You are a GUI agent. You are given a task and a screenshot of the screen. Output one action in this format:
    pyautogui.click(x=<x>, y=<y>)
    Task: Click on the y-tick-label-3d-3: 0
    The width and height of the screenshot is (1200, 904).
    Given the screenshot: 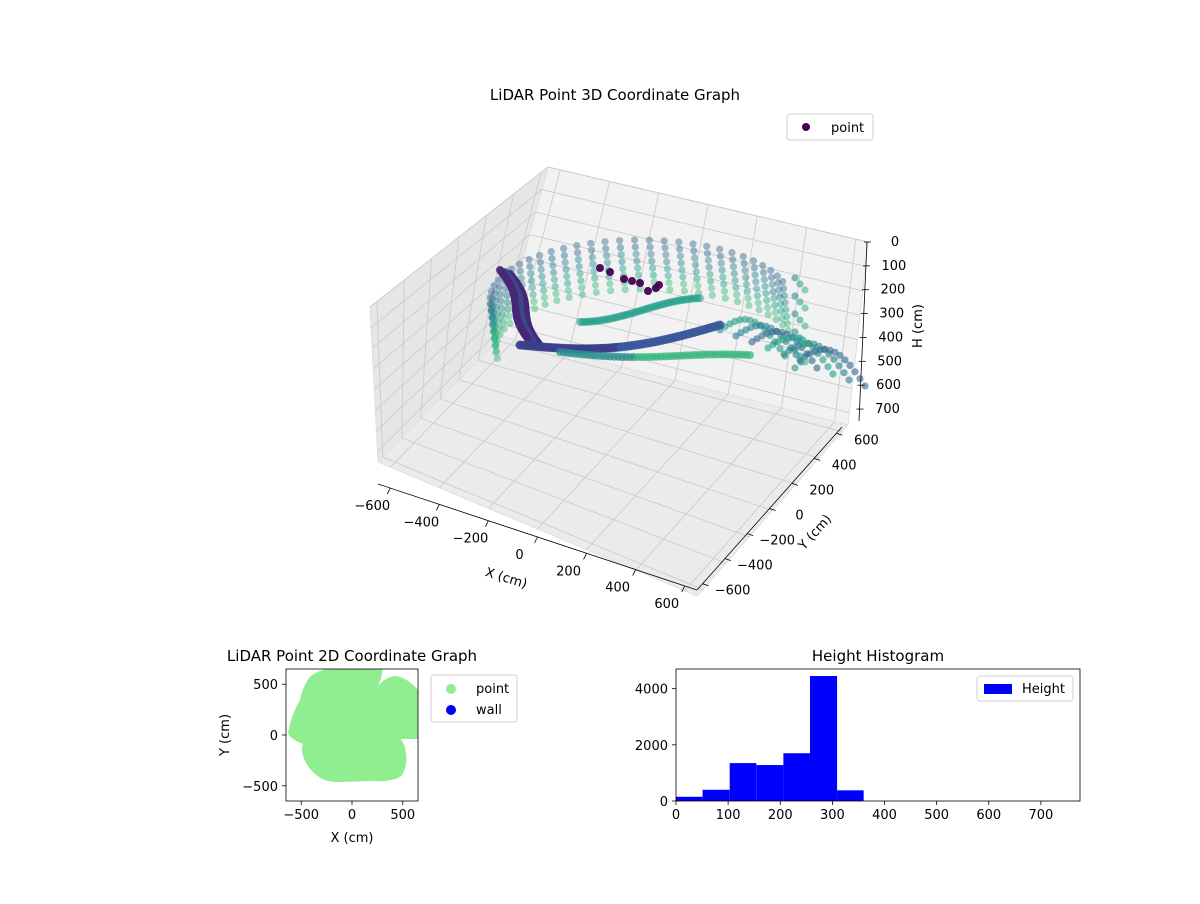 What is the action you would take?
    pyautogui.click(x=799, y=516)
    